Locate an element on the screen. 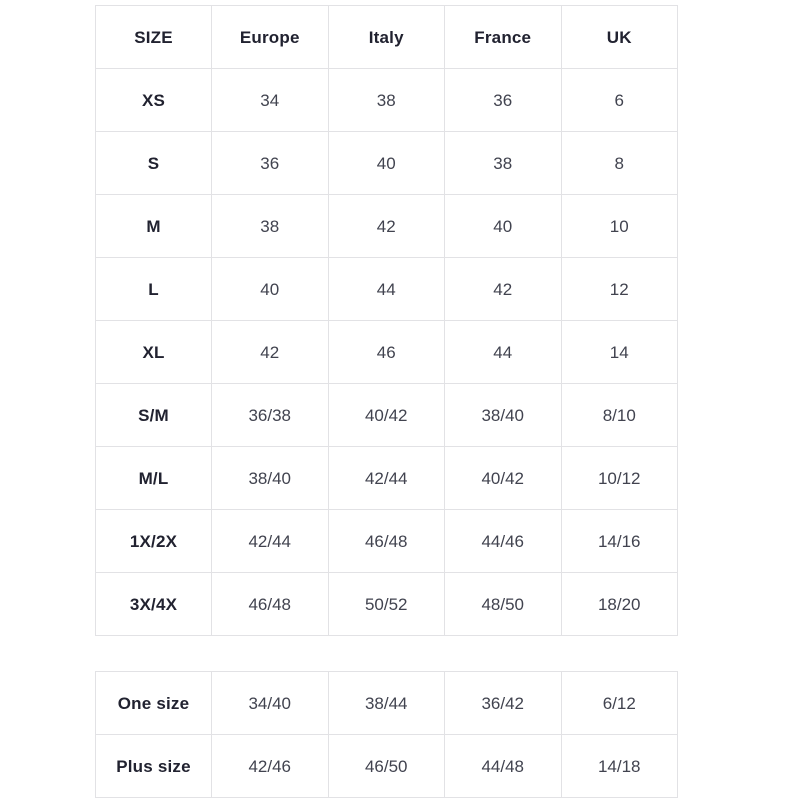 The width and height of the screenshot is (800, 800). size-value-cell: 10 is located at coordinates (619, 226).